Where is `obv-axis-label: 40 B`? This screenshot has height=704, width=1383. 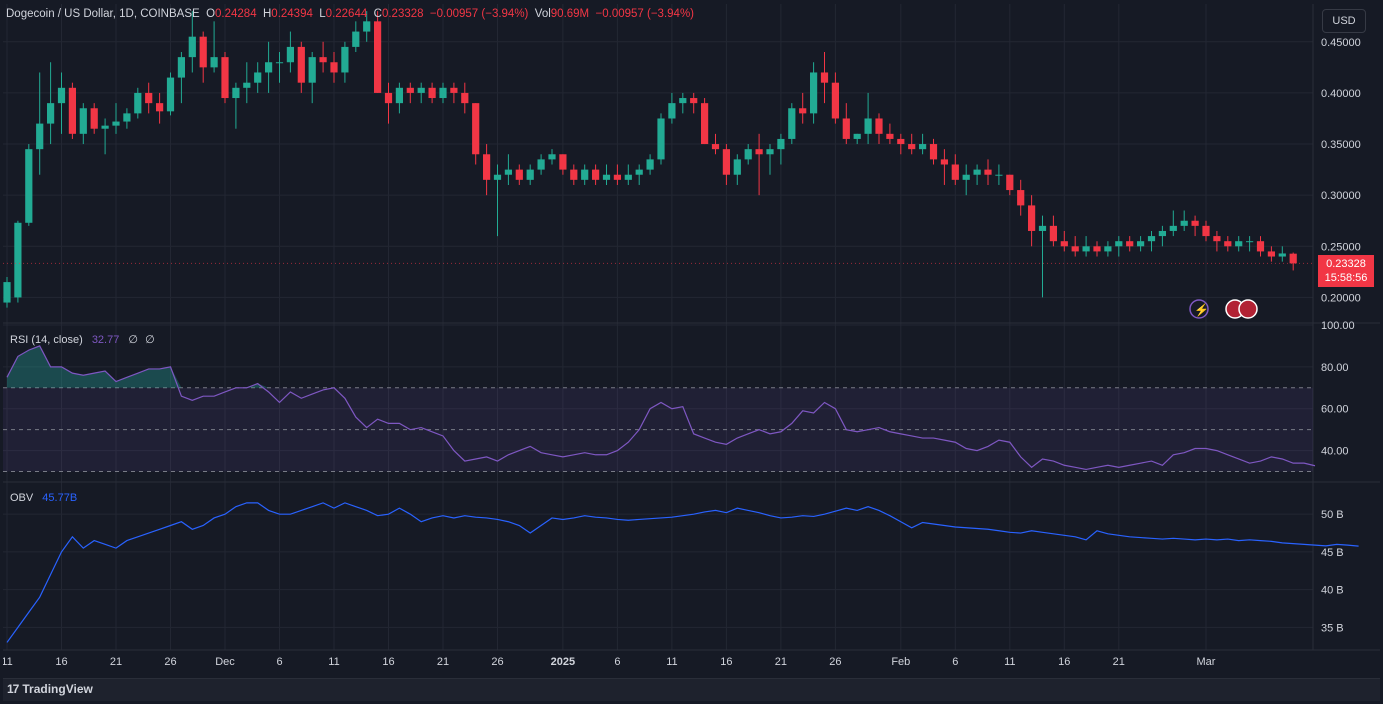
obv-axis-label: 40 B is located at coordinates (1332, 591).